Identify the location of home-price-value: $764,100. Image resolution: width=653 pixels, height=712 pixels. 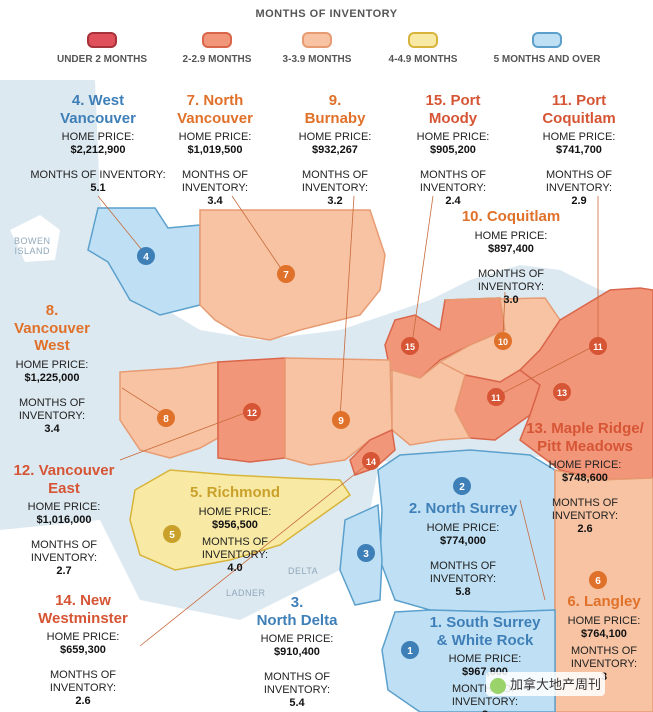
(604, 633).